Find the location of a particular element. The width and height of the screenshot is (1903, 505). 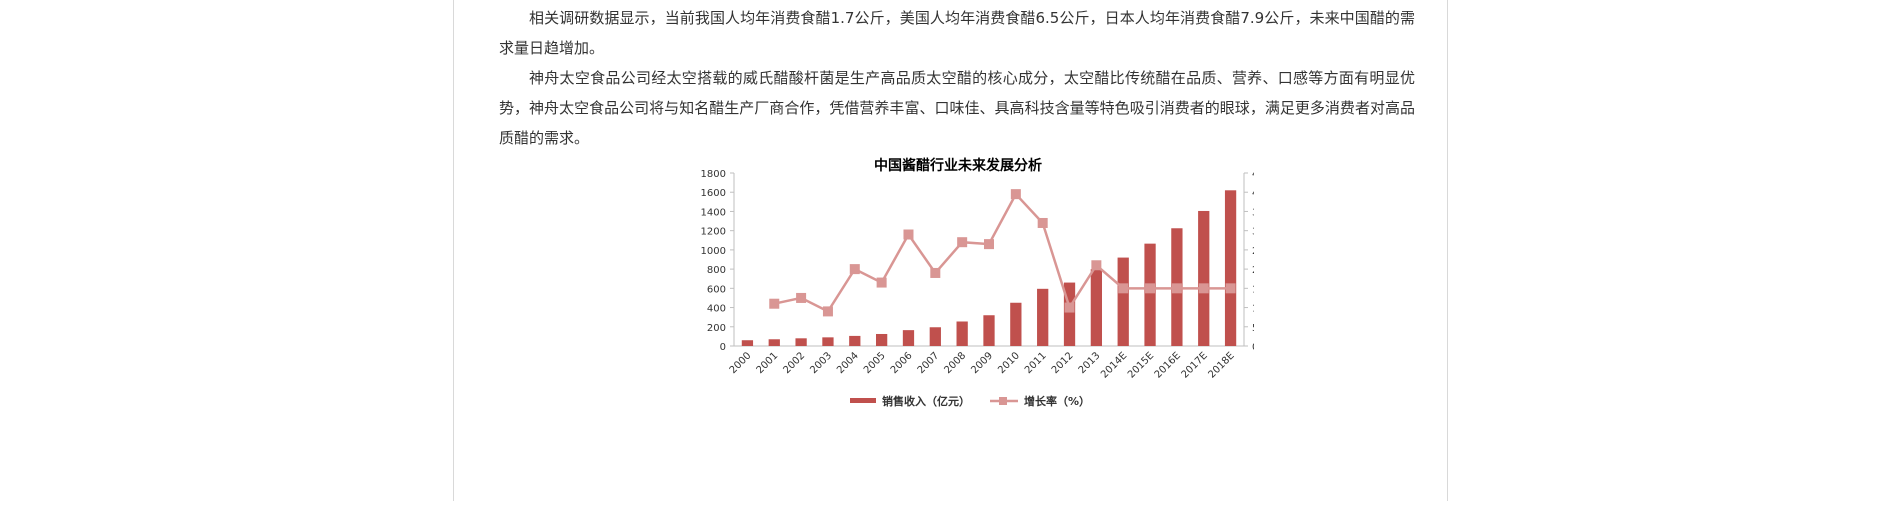

category-label-2015E: 2015E is located at coordinates (1141, 365).